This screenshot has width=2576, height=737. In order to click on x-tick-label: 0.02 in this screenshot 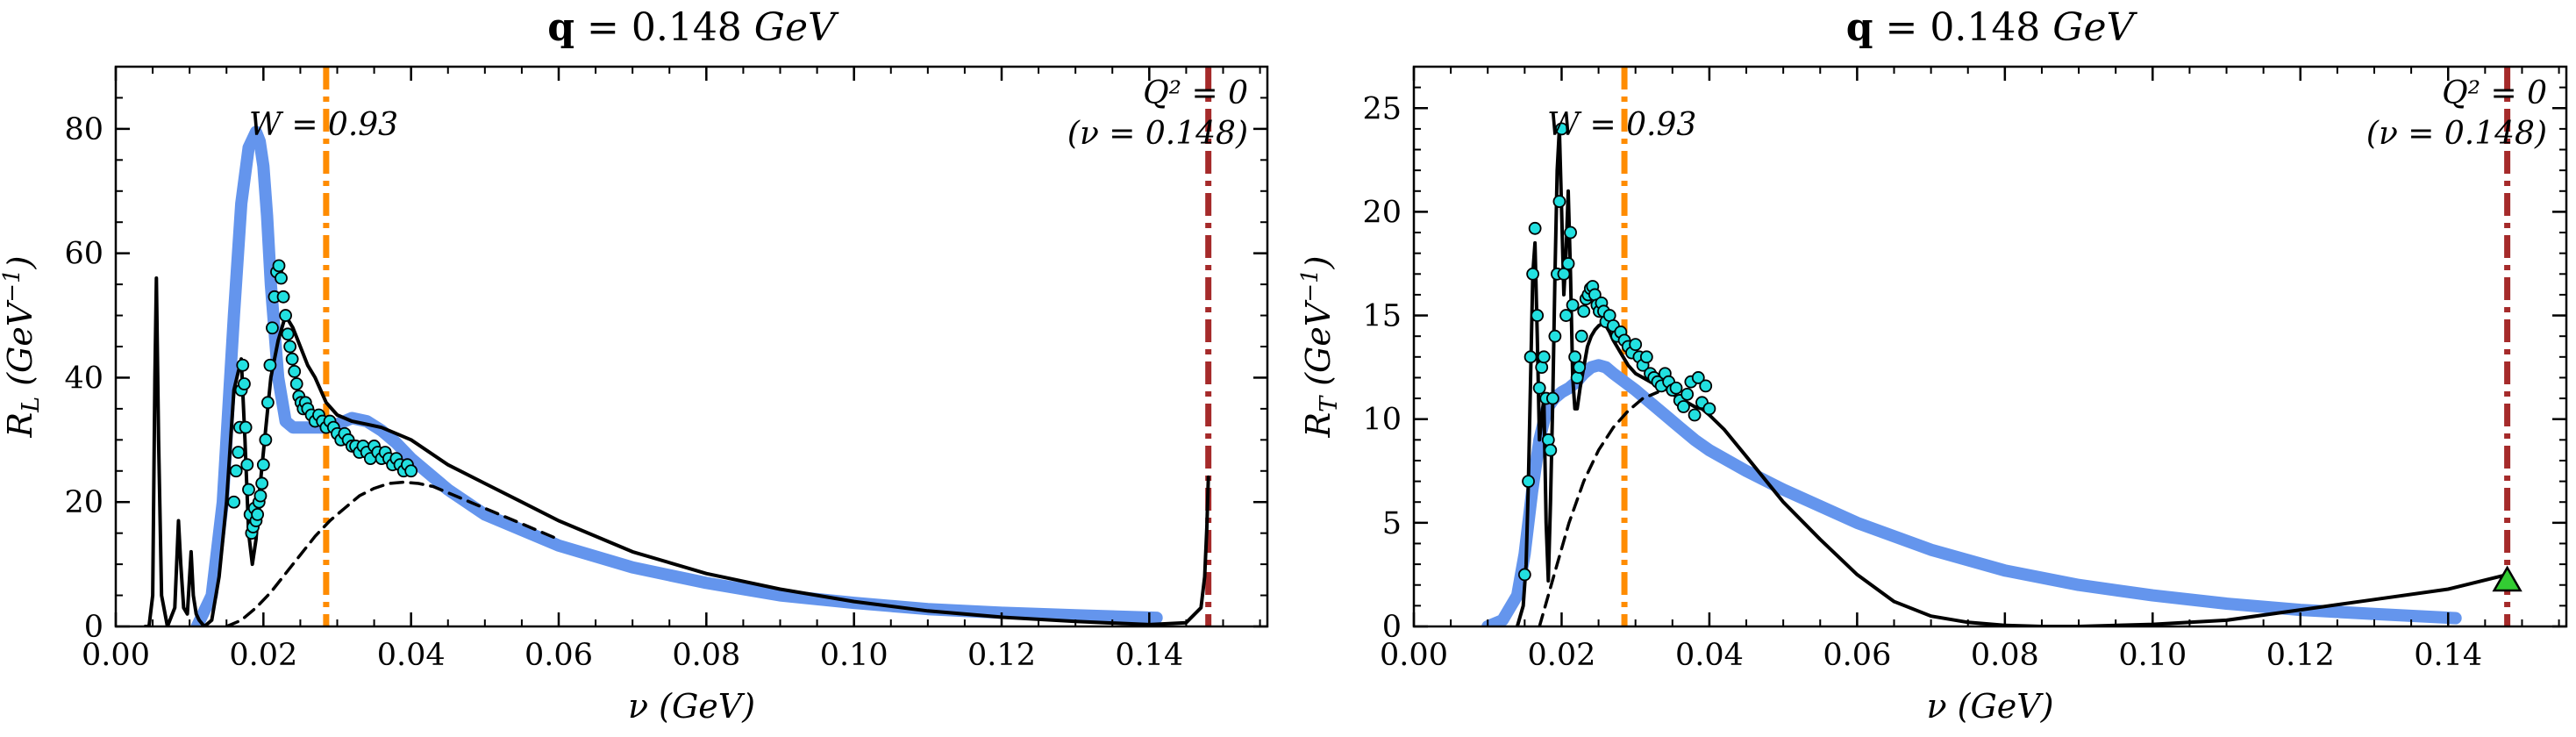, I will do `click(1561, 655)`.